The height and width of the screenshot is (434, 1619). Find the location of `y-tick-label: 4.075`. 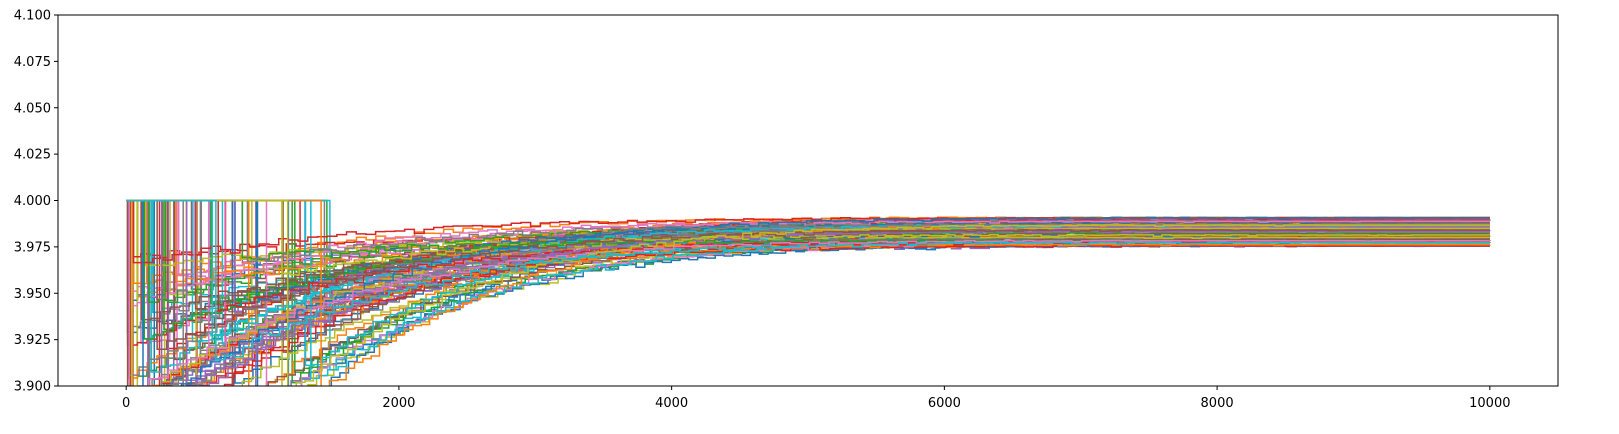

y-tick-label: 4.075 is located at coordinates (32, 62).